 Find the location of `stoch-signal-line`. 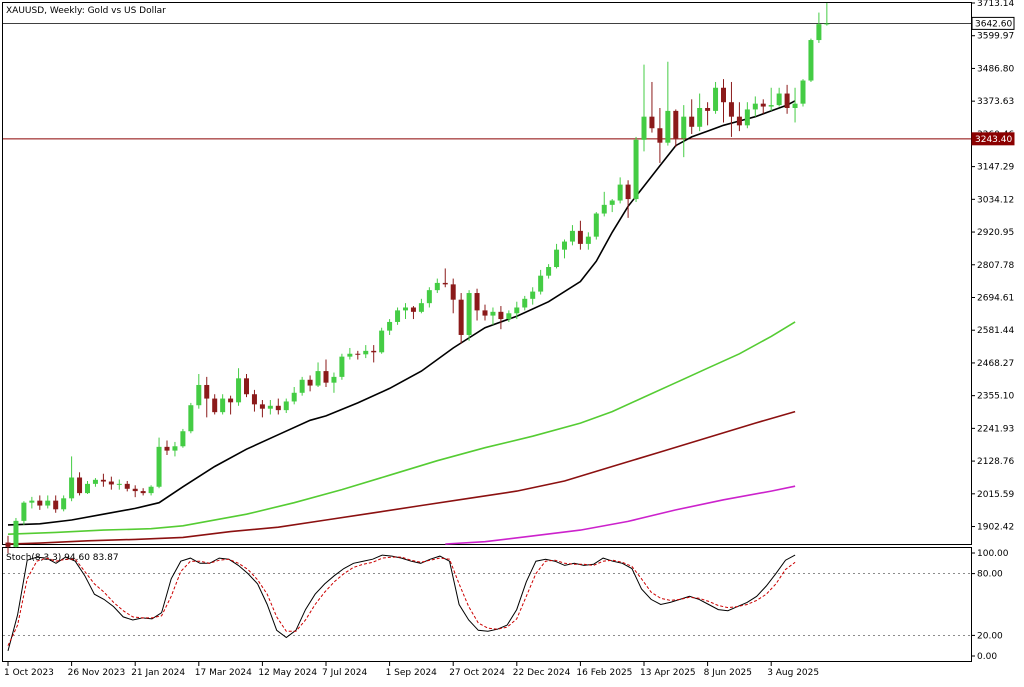

stoch-signal-line is located at coordinates (401, 601).